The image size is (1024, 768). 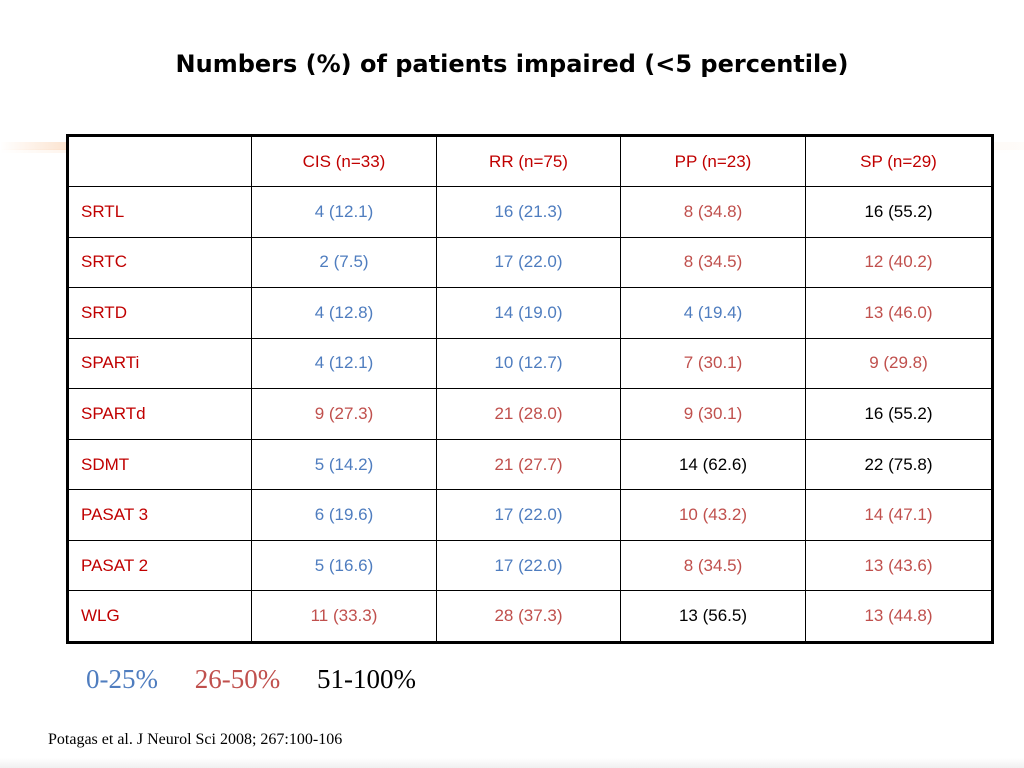 I want to click on table-cell: 6 (19.6), so click(x=344, y=515).